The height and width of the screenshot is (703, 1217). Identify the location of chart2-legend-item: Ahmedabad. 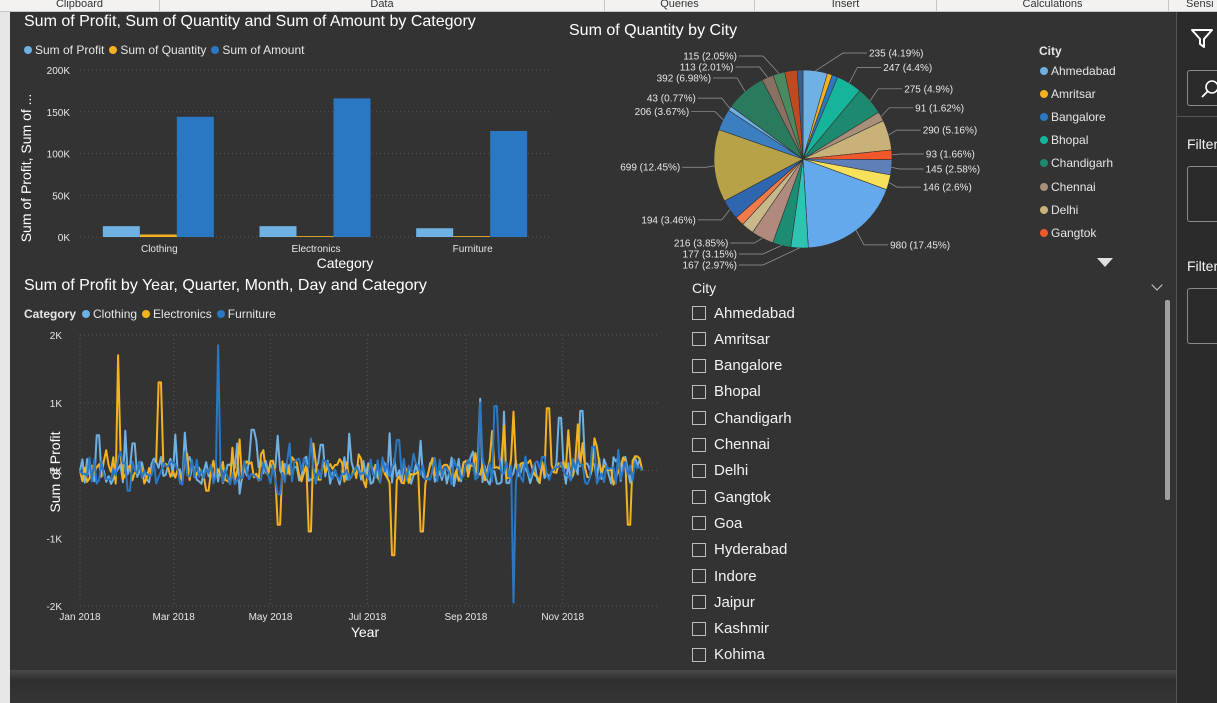
(1078, 71).